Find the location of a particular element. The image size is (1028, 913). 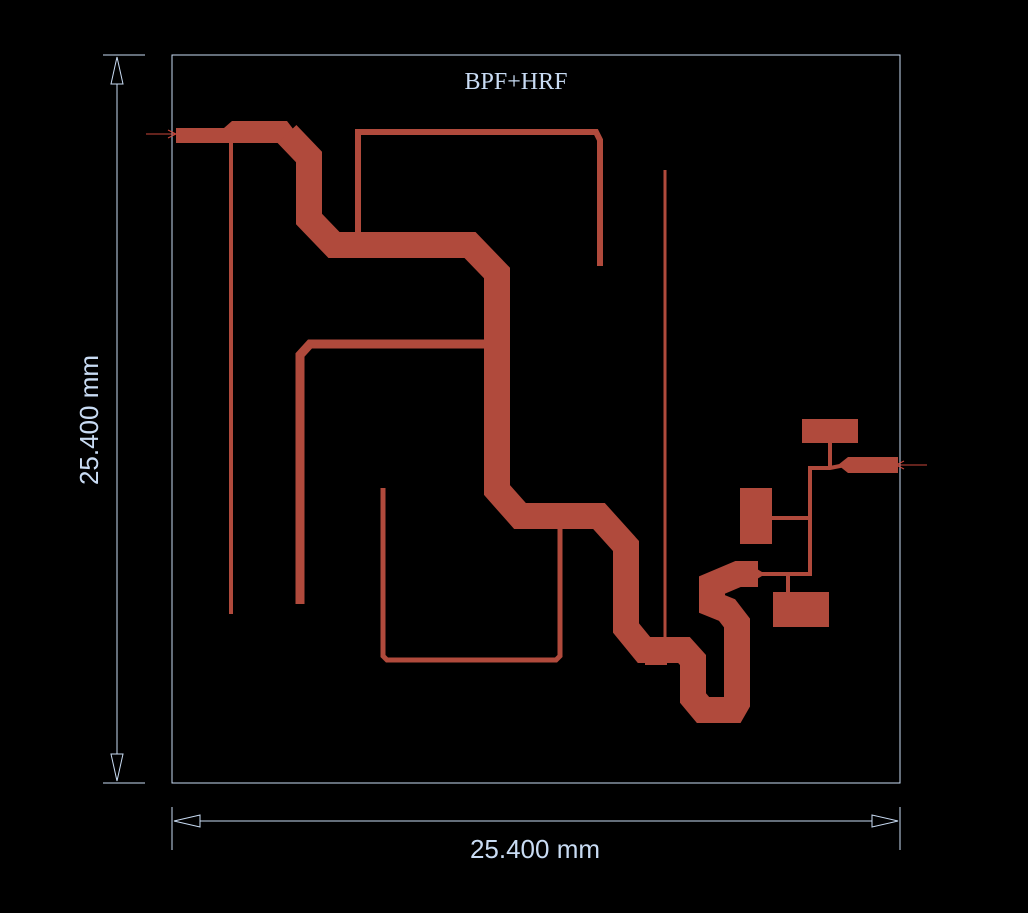

hrf-taper is located at coordinates (757, 574).